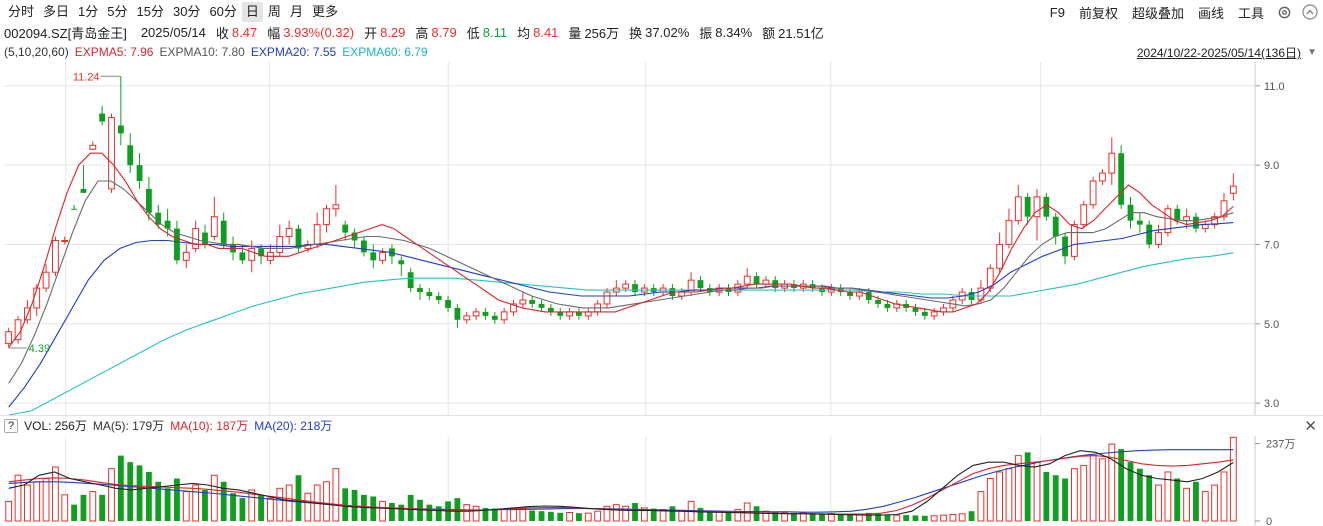 Image resolution: width=1323 pixels, height=526 pixels. I want to click on low-value: 8.11, so click(495, 32).